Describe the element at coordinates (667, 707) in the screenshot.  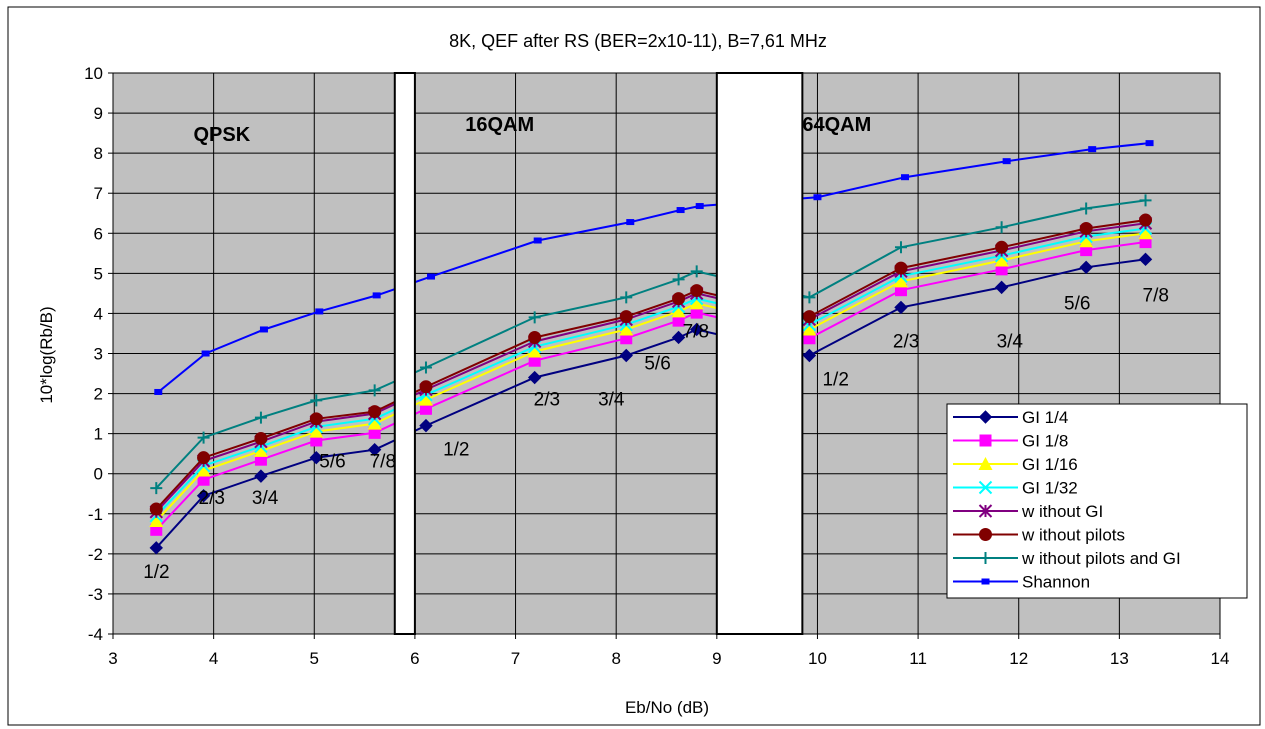
I see `x-axis-title: Eb/No (dB)` at that location.